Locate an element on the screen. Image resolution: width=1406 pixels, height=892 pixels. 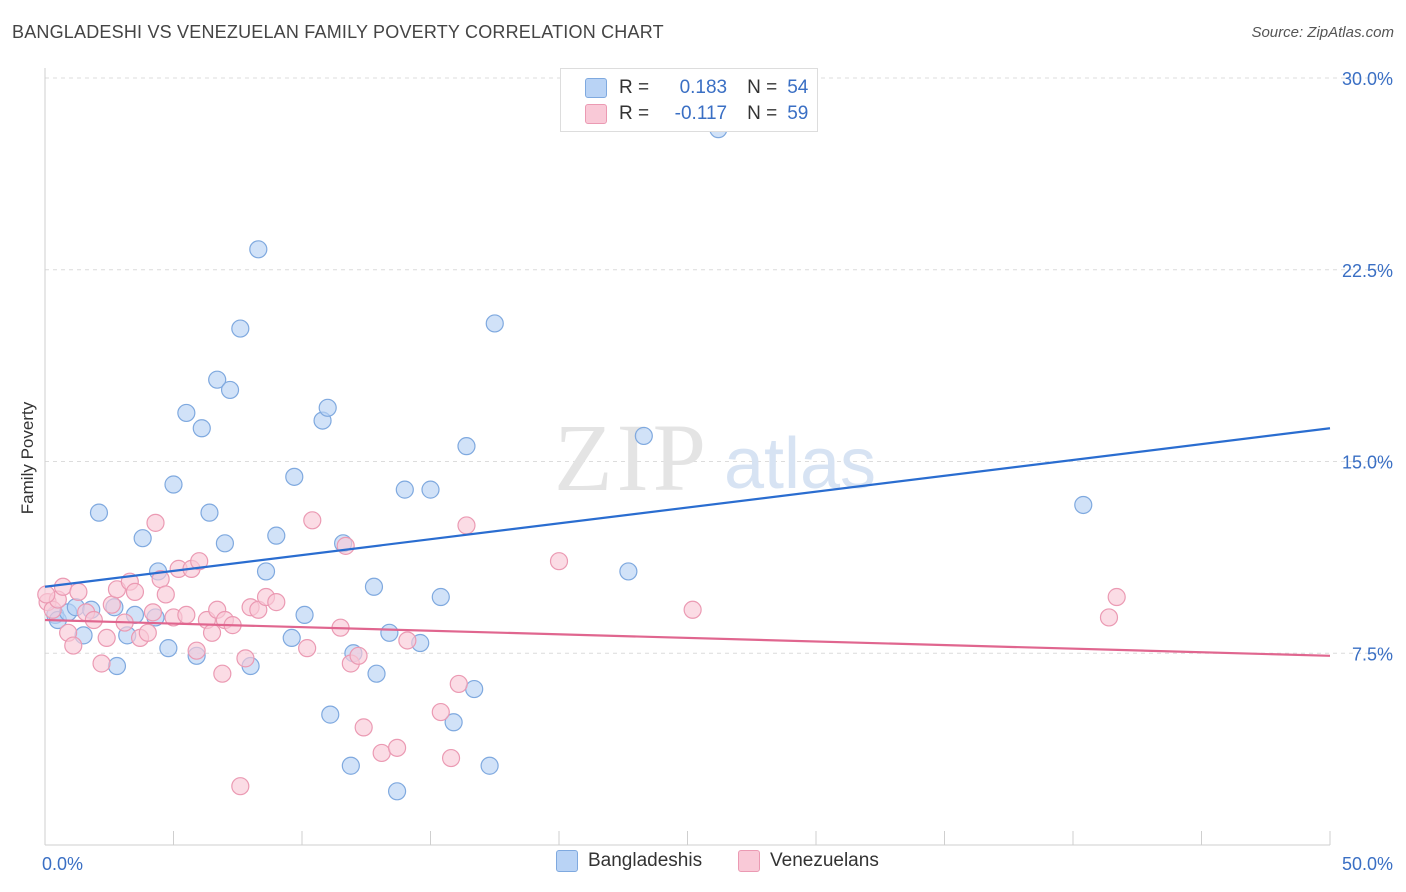
x-tick-label: 0.0% is located at coordinates (62, 864).